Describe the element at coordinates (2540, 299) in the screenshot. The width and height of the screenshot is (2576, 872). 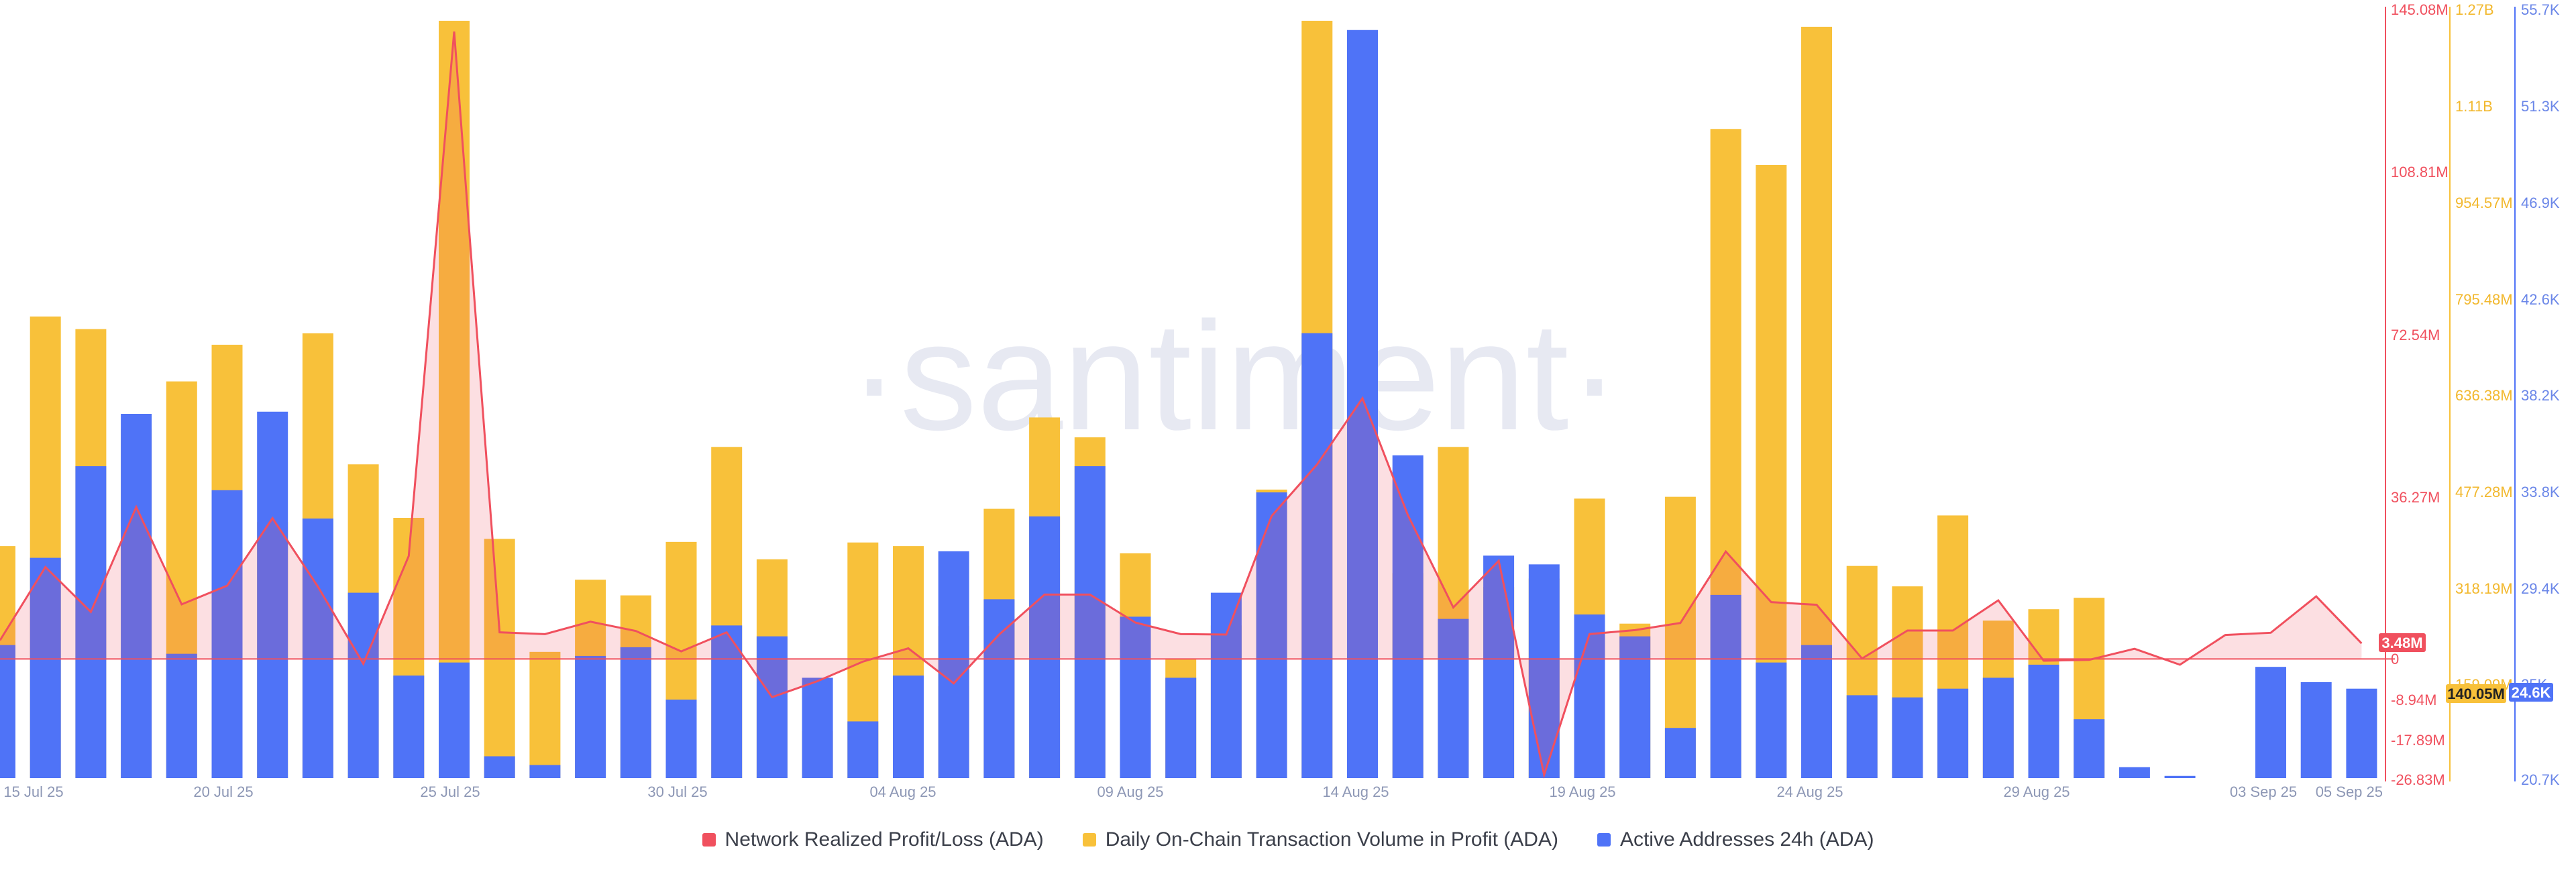
I see `blue-axis-tick: 42.6K` at that location.